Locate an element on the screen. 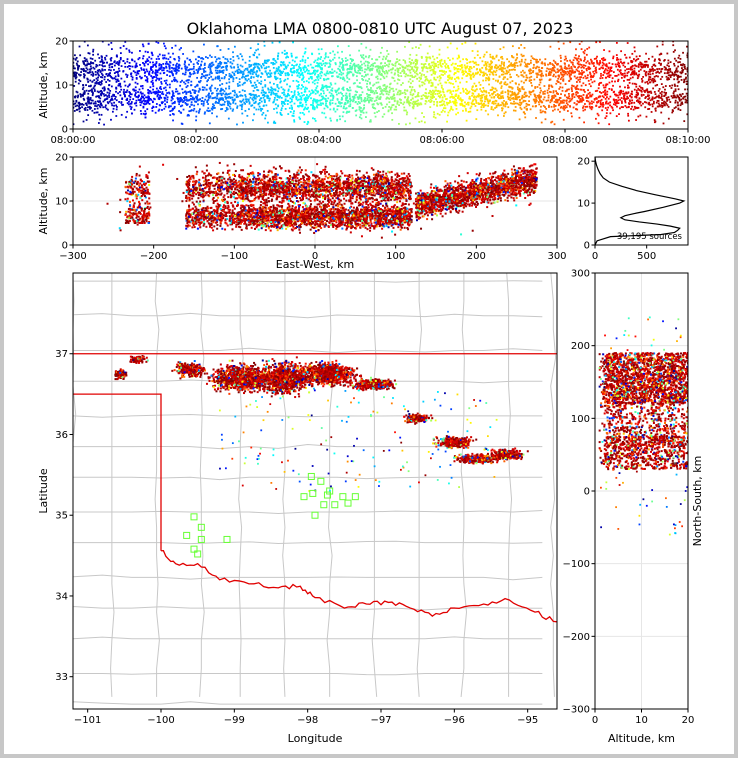 Image resolution: width=738 pixels, height=758 pixels. east-west-x-tick-label: 300 is located at coordinates (556, 256).